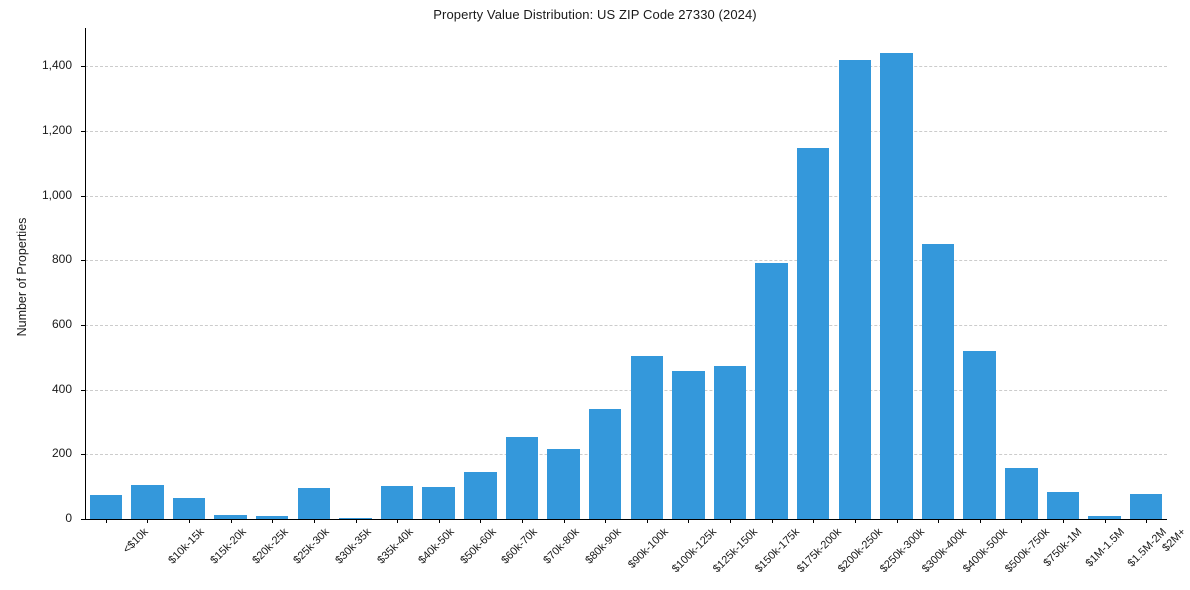  What do you see at coordinates (228, 546) in the screenshot?
I see `x-tick-label: $15k-20k` at bounding box center [228, 546].